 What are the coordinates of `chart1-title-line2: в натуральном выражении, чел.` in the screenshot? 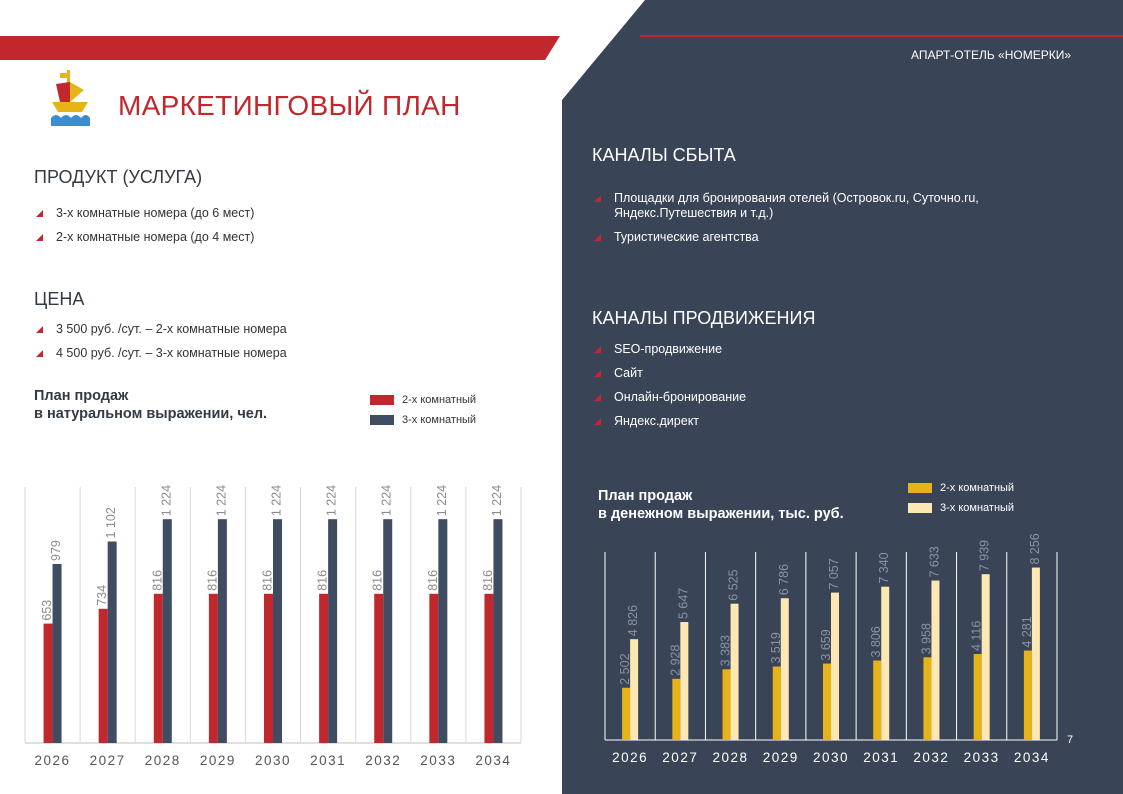 It's located at (151, 414).